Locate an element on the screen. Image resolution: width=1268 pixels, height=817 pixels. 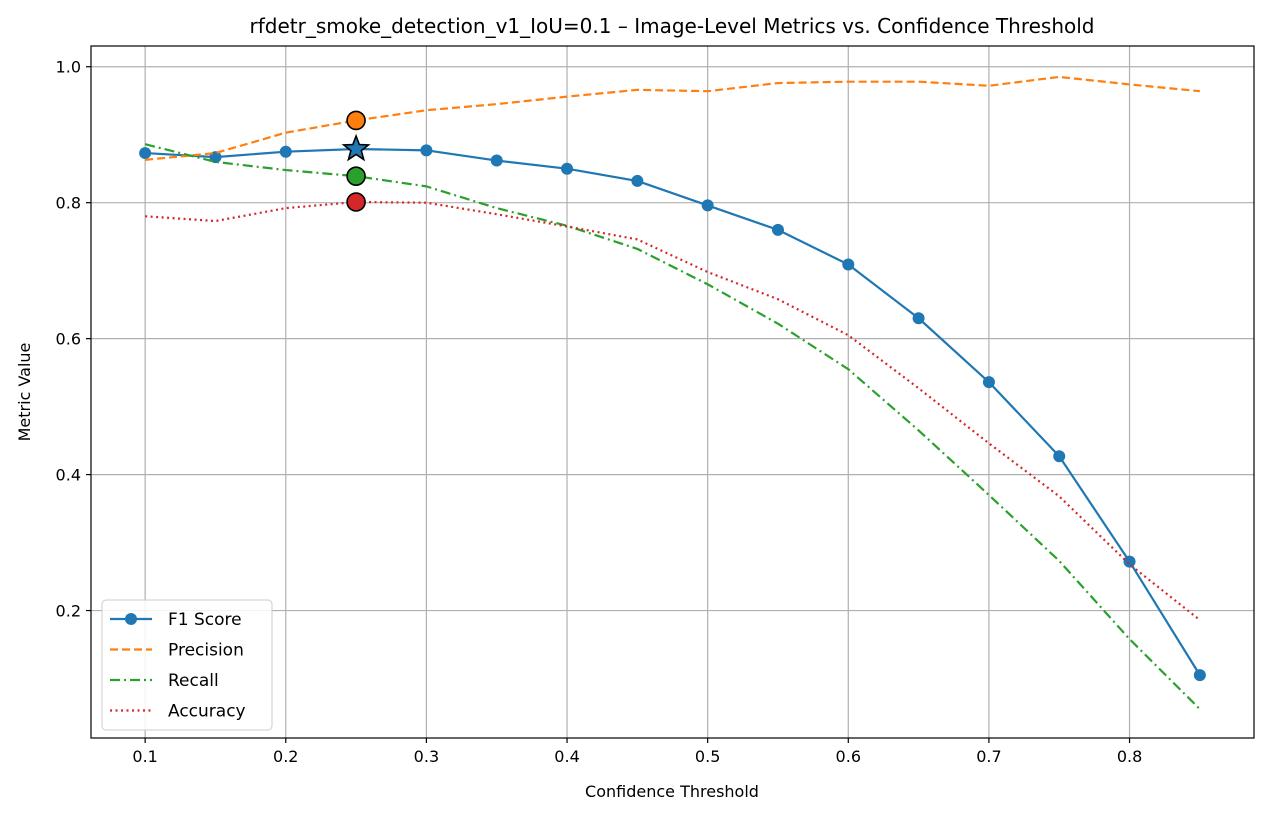
x-tick-label: 0.7 is located at coordinates (988, 756).